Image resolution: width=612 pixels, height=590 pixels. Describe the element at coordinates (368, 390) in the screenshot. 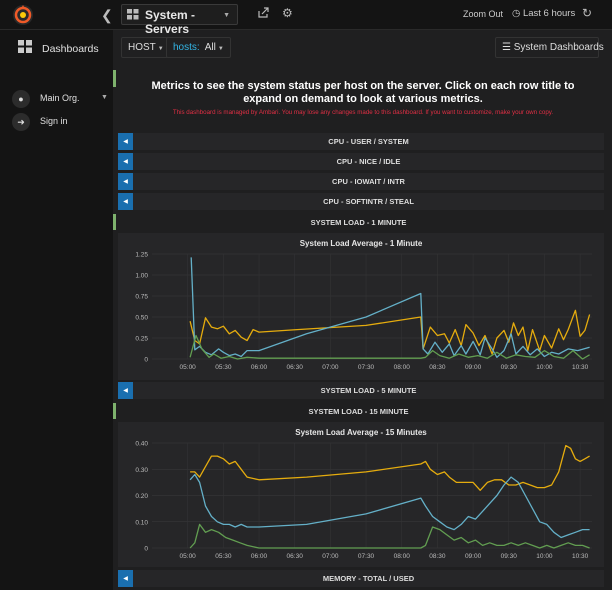

I see `row-title: SYSTEM LOAD - 5 MINUTE` at that location.